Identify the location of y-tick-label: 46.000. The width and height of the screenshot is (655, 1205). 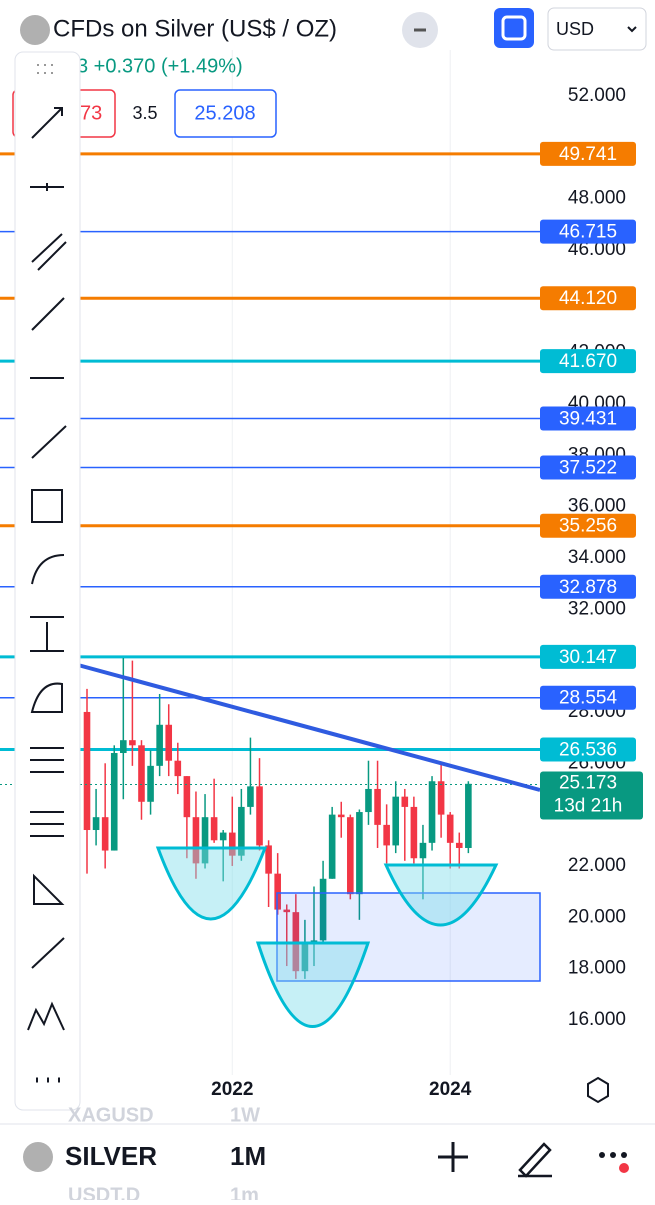
(597, 249).